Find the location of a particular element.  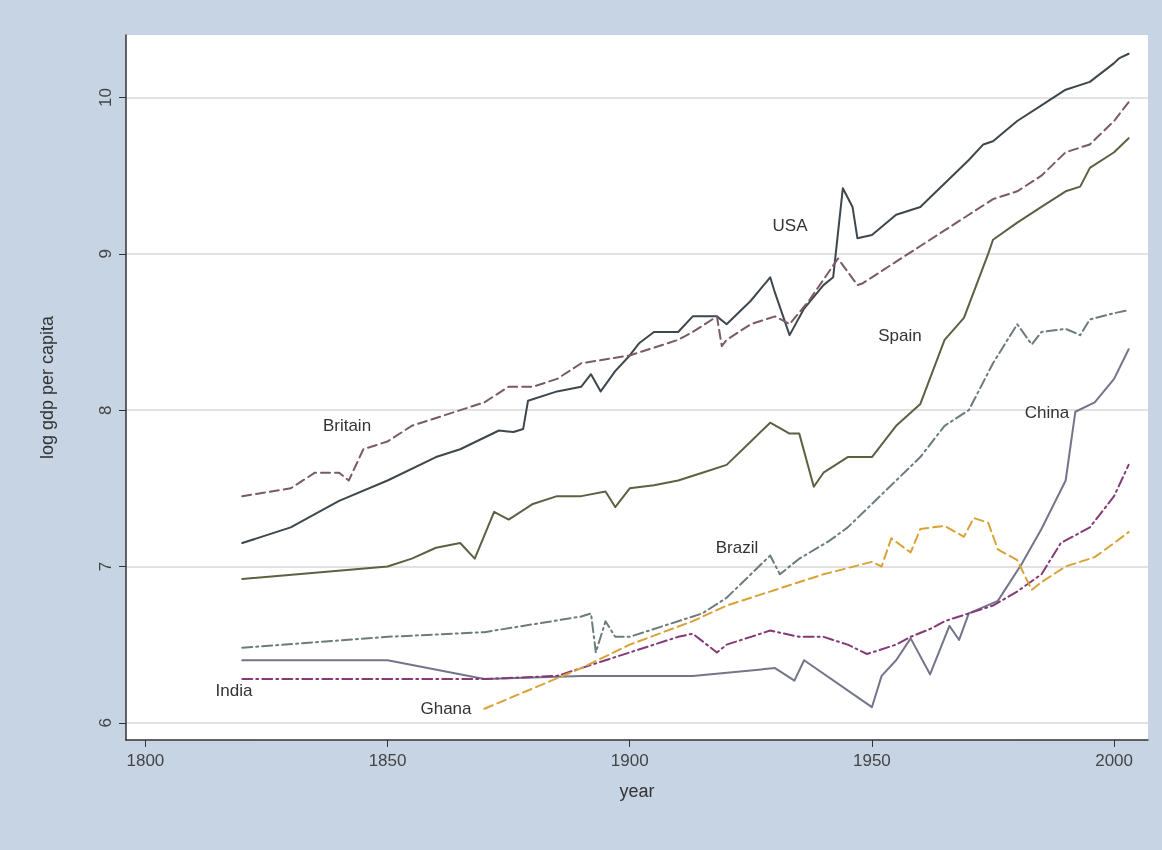

series-label: Ghana is located at coordinates (446, 708).